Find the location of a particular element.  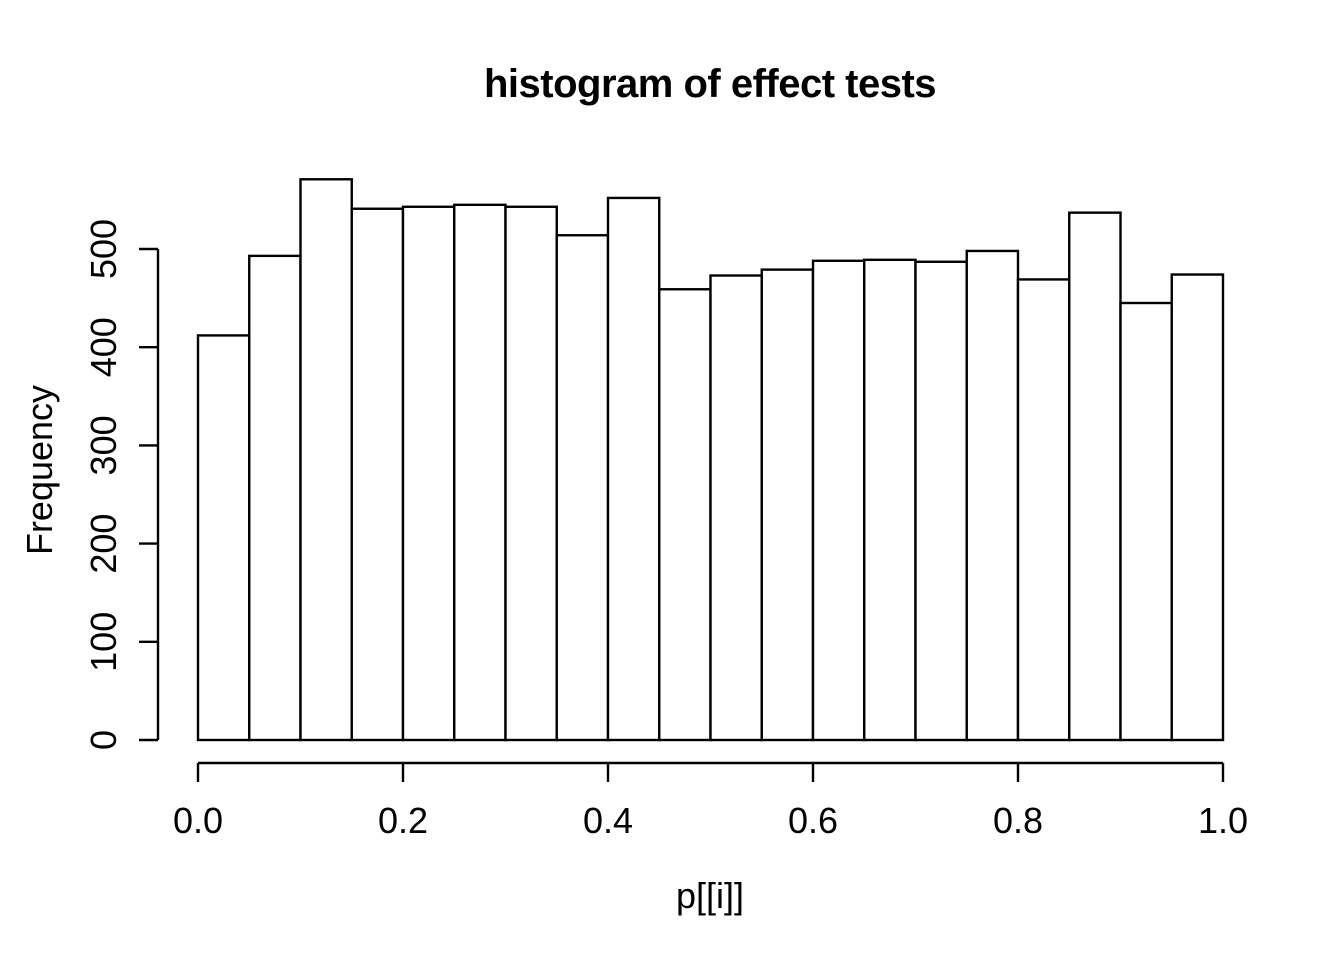

x-tick-label: 0.0 is located at coordinates (198, 820).